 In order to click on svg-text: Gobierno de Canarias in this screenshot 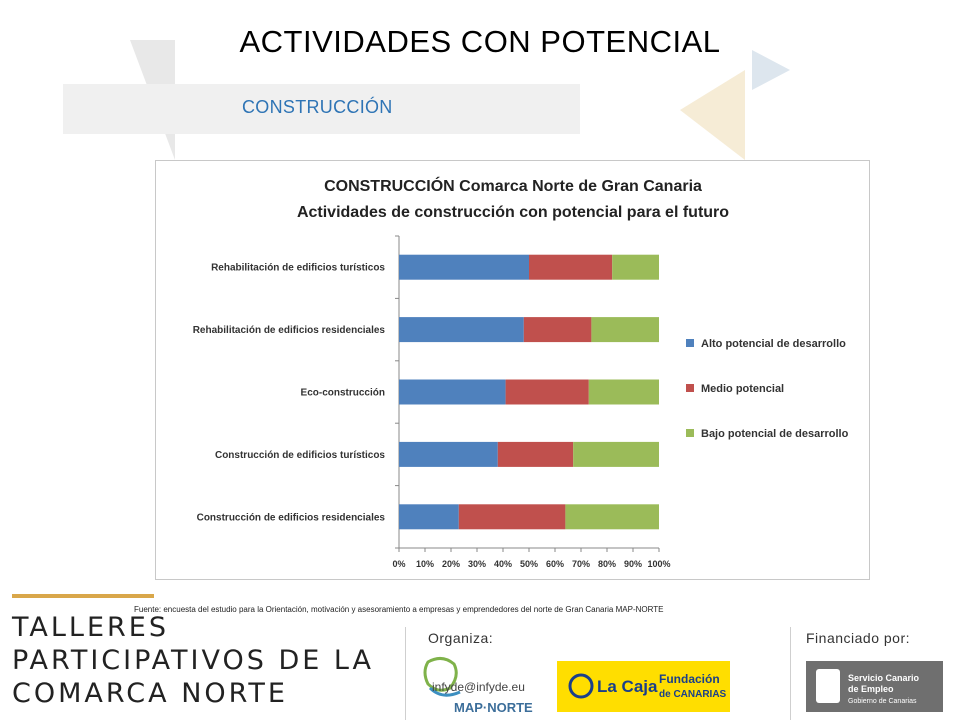, I will do `click(882, 701)`.